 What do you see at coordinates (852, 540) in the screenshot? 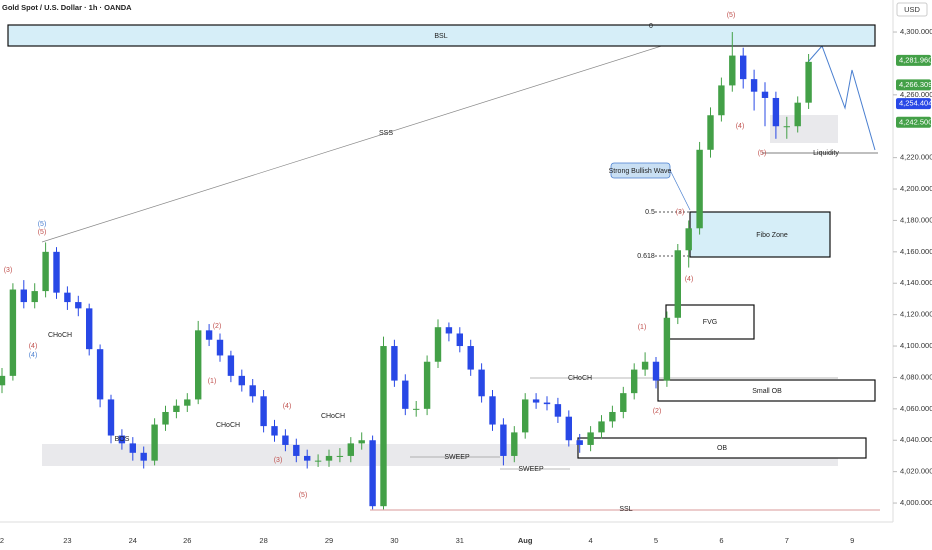
I see `x-tick-label: 9` at bounding box center [852, 540].